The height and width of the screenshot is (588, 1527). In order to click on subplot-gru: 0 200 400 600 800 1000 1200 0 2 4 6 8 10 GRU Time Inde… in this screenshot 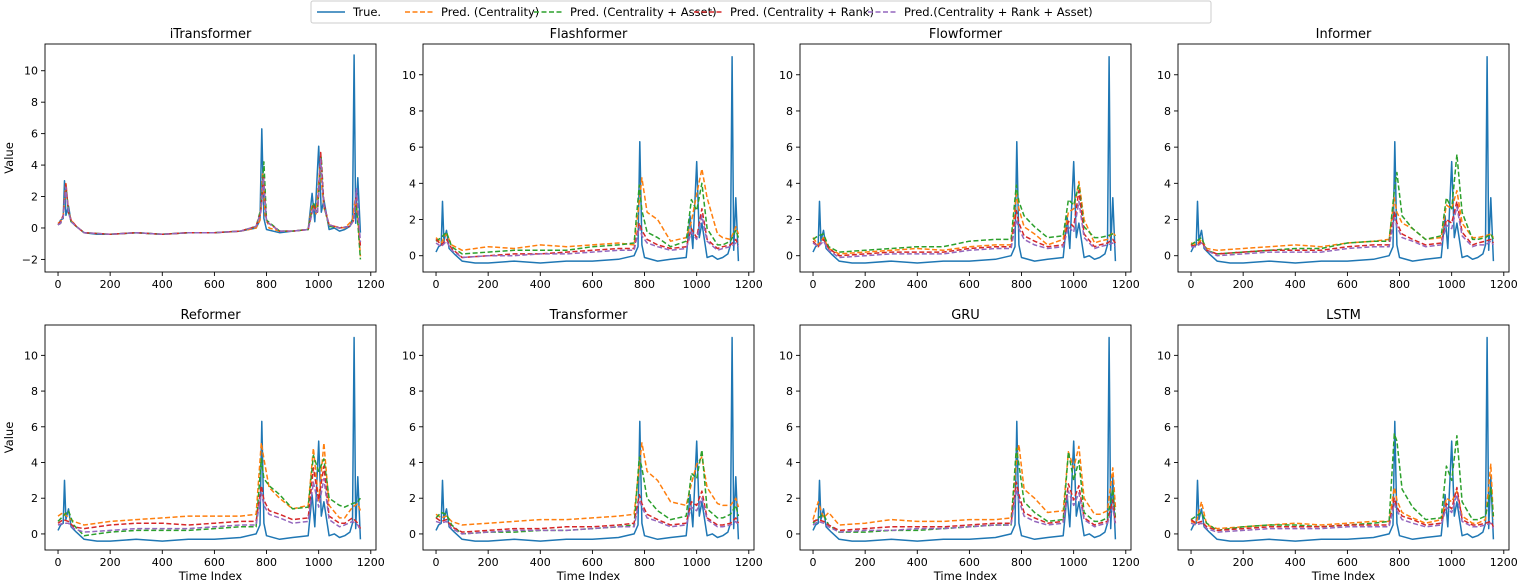, I will do `click(959, 445)`.